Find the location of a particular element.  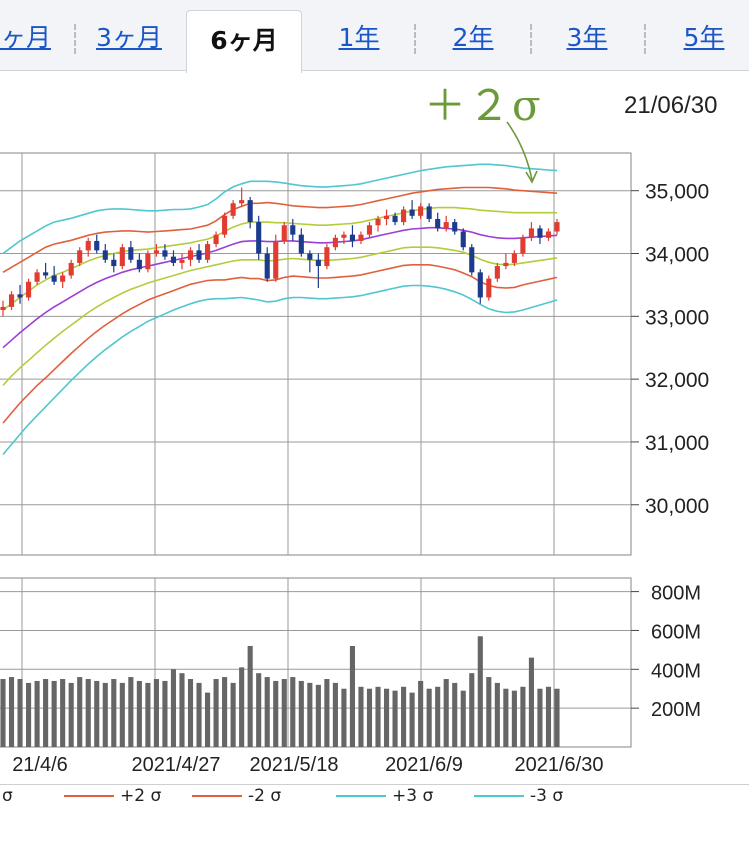

y-tick-label: 32,000 is located at coordinates (677, 380).